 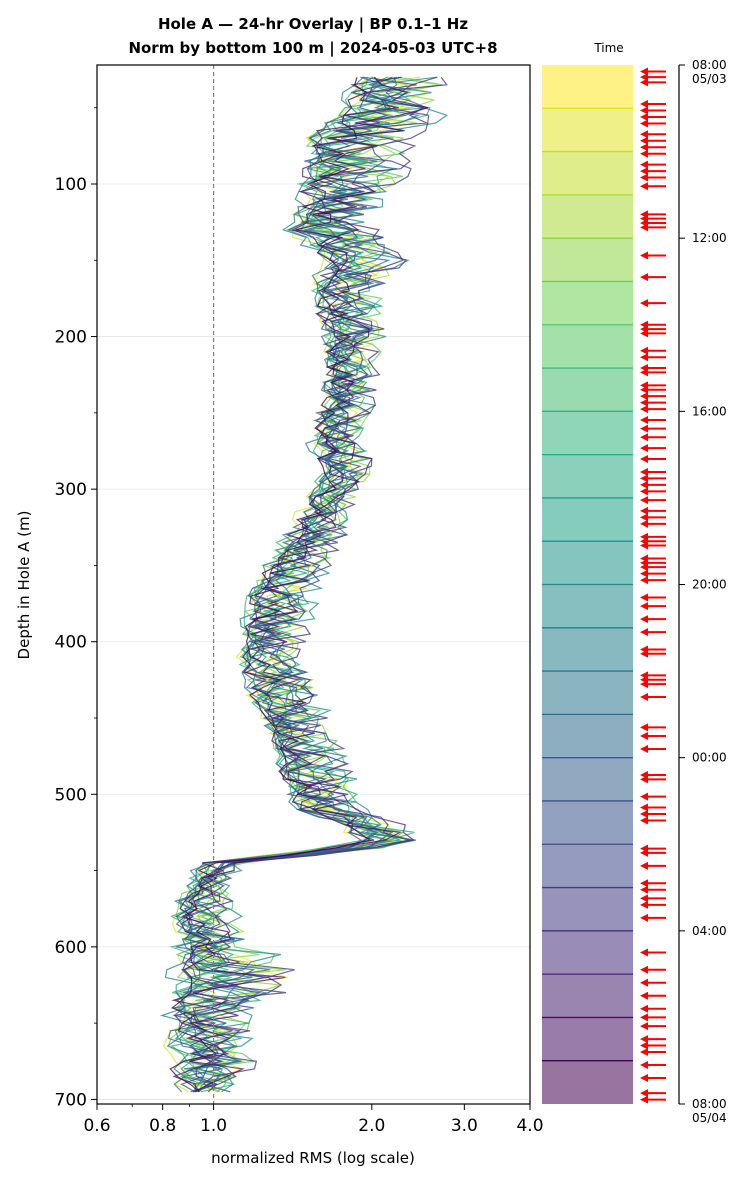 What do you see at coordinates (709, 1104) in the screenshot?
I see `colorbar-tick-label: 08:00` at bounding box center [709, 1104].